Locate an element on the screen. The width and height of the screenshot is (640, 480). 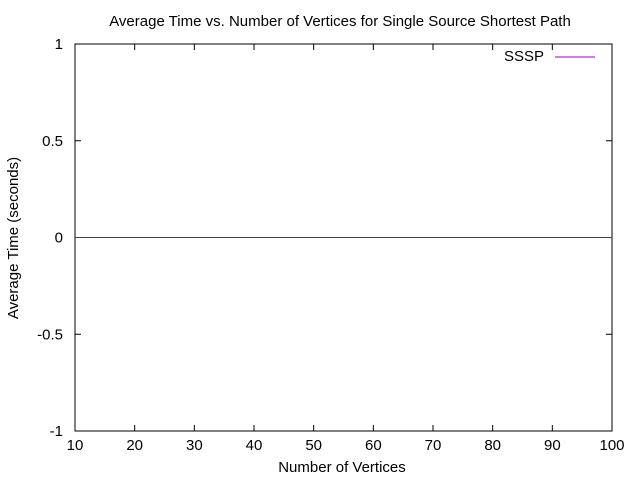
x-tick-label: 20 is located at coordinates (134, 445).